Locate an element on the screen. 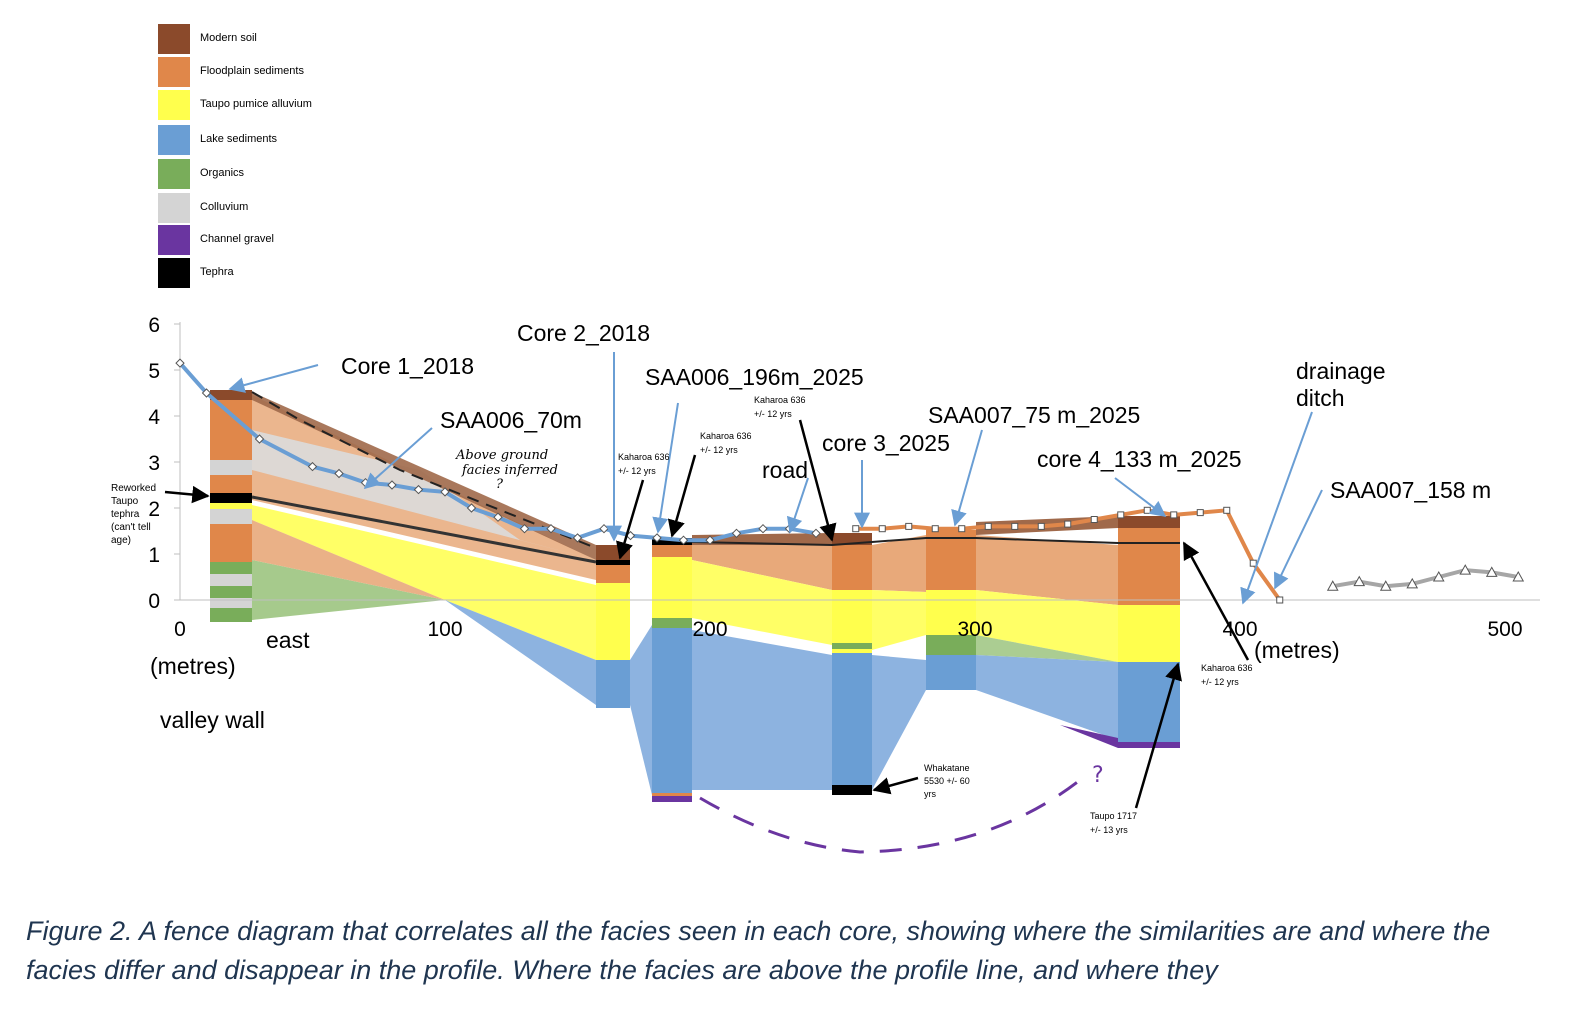 This screenshot has width=1578, height=1034. inferred-gravel-dashed is located at coordinates (890, 816).